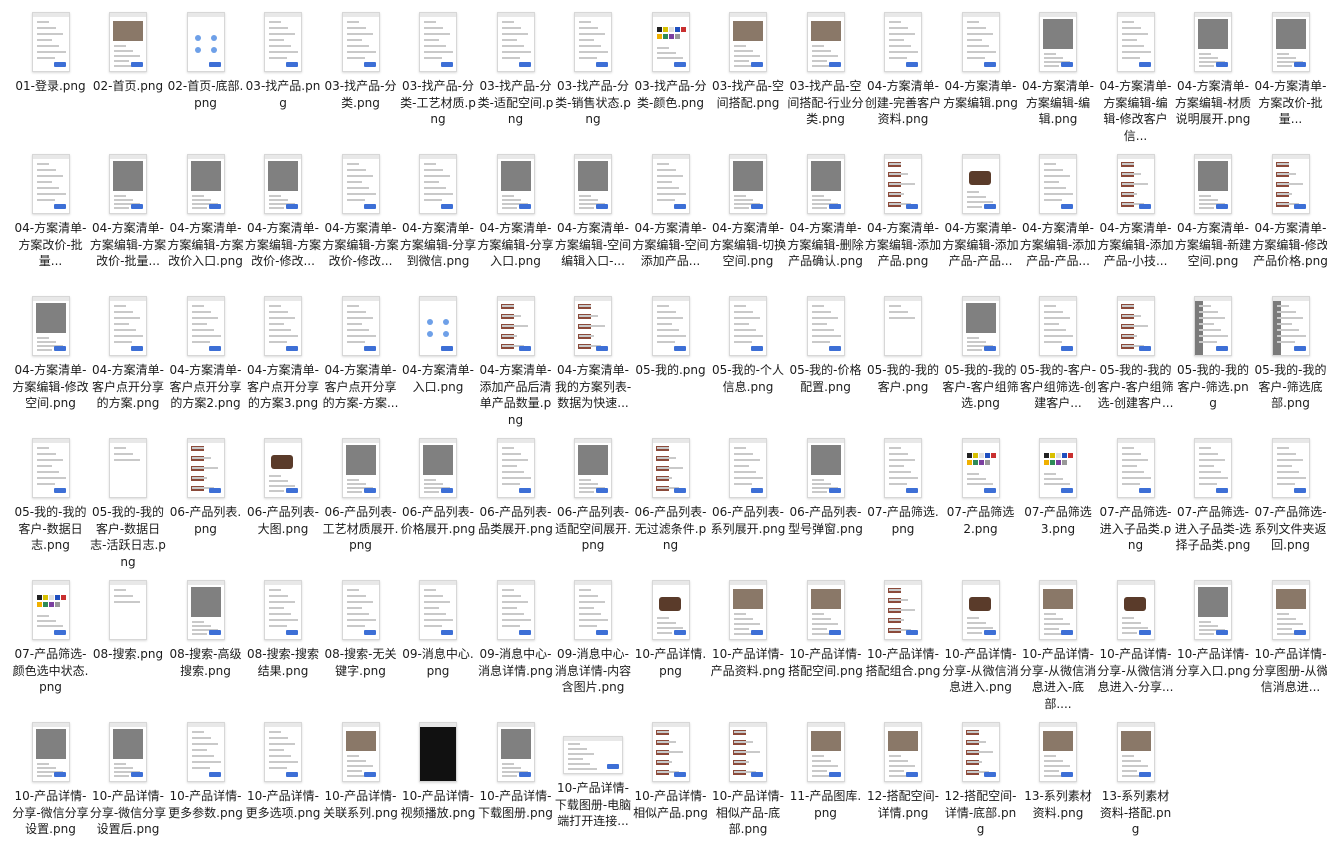 The image size is (1327, 863). I want to click on file-item: 06-产品列表-型号弹窗.png, so click(825, 500).